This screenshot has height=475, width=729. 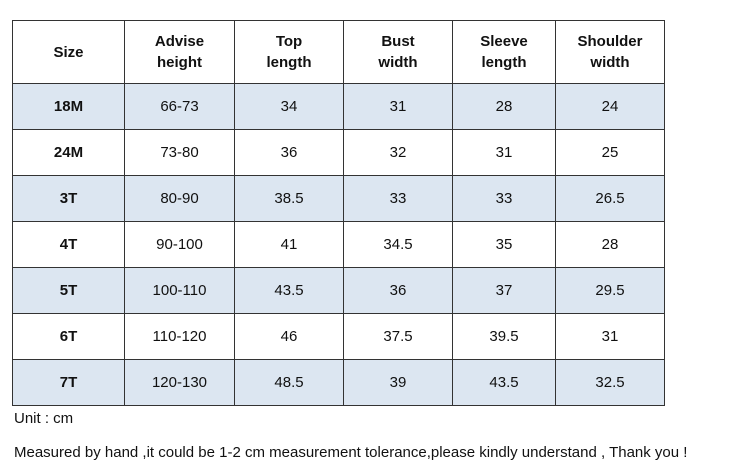 What do you see at coordinates (68, 106) in the screenshot?
I see `size-cell: 18M` at bounding box center [68, 106].